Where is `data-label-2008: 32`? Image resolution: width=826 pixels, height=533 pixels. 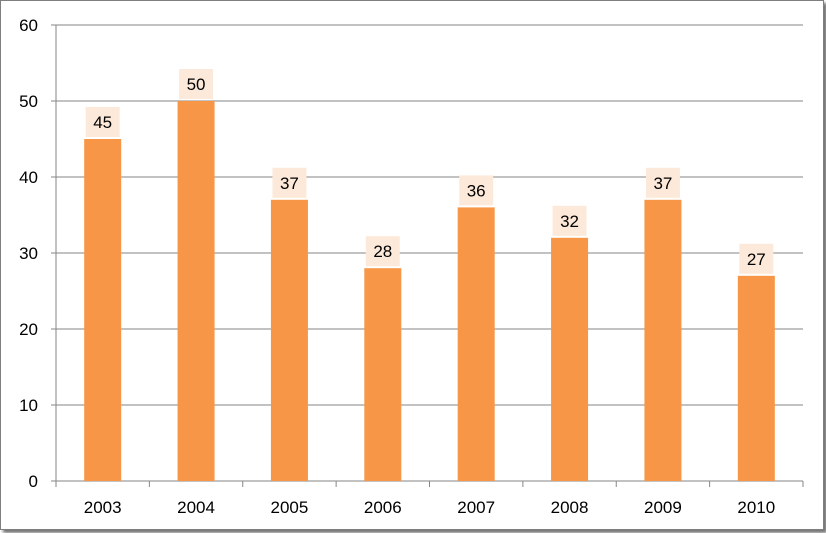
data-label-2008: 32 is located at coordinates (569, 221).